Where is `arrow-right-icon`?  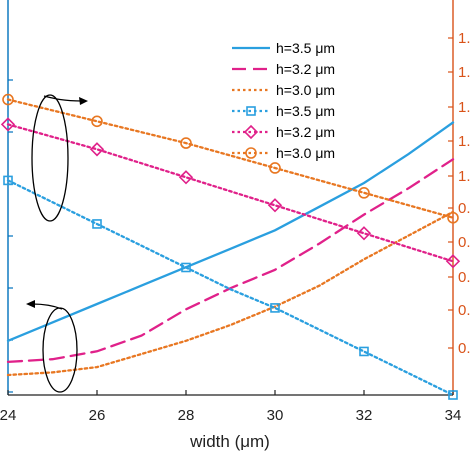
arrow-right-icon is located at coordinates (83, 101).